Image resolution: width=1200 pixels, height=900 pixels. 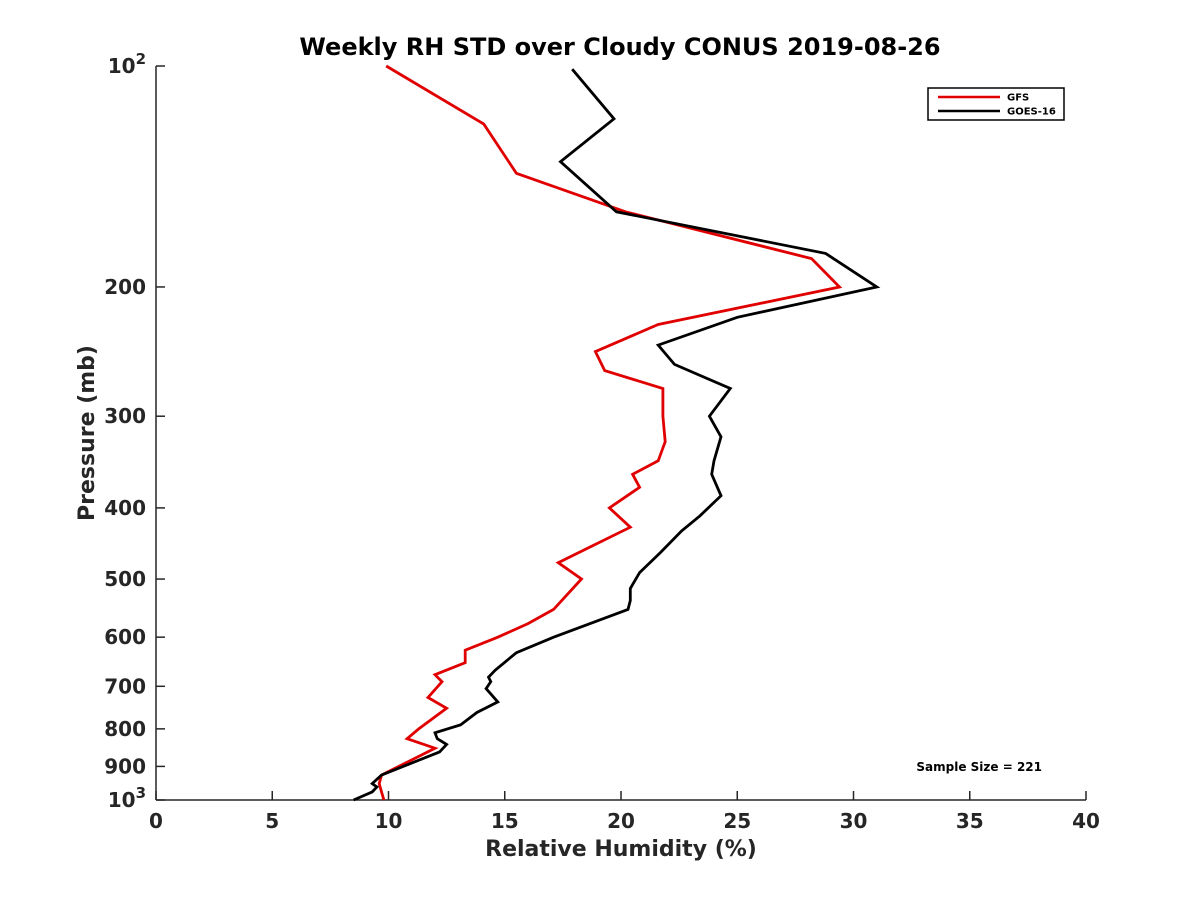 I want to click on legend-box, so click(x=996, y=104).